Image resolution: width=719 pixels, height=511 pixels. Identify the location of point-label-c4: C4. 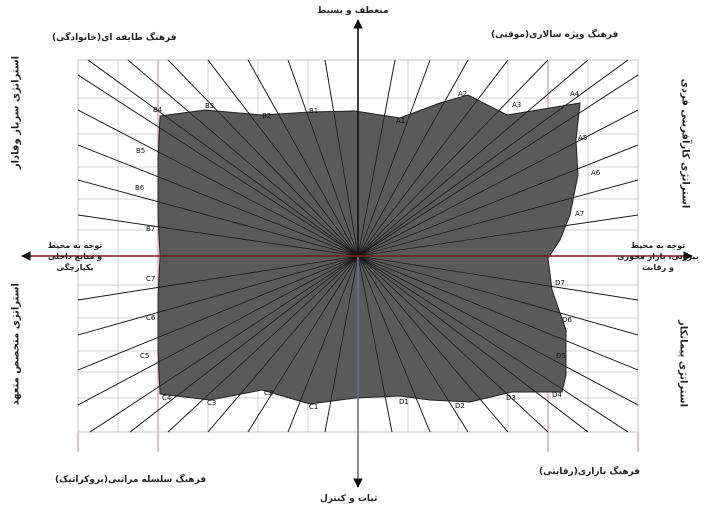
(167, 398).